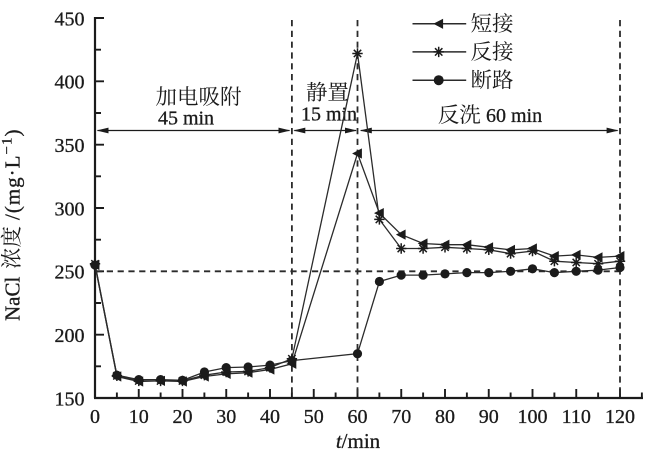  I want to click on svg-text: 70, so click(401, 417).